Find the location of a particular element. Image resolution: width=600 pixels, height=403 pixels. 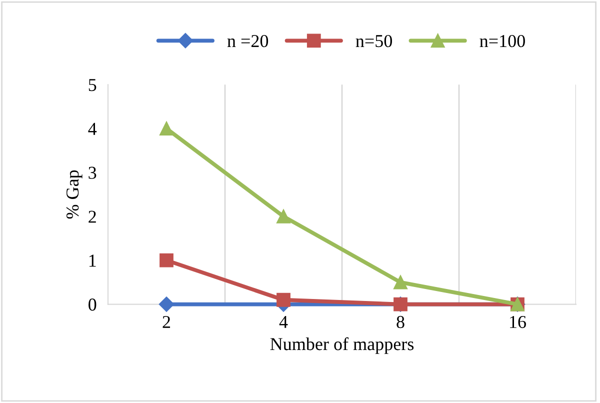

y-tick-label: 0 is located at coordinates (92, 304).